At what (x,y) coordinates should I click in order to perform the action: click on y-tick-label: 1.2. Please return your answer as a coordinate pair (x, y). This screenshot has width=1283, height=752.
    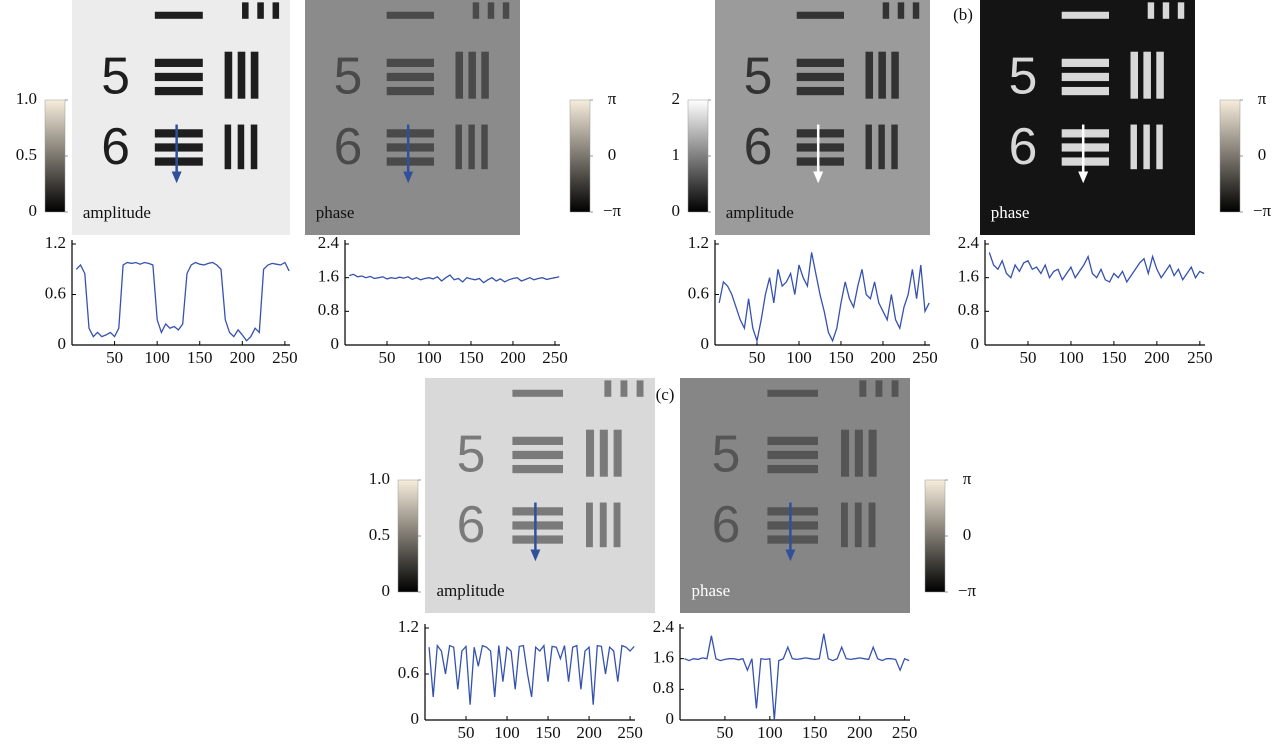
    Looking at the image, I should click on (698, 242).